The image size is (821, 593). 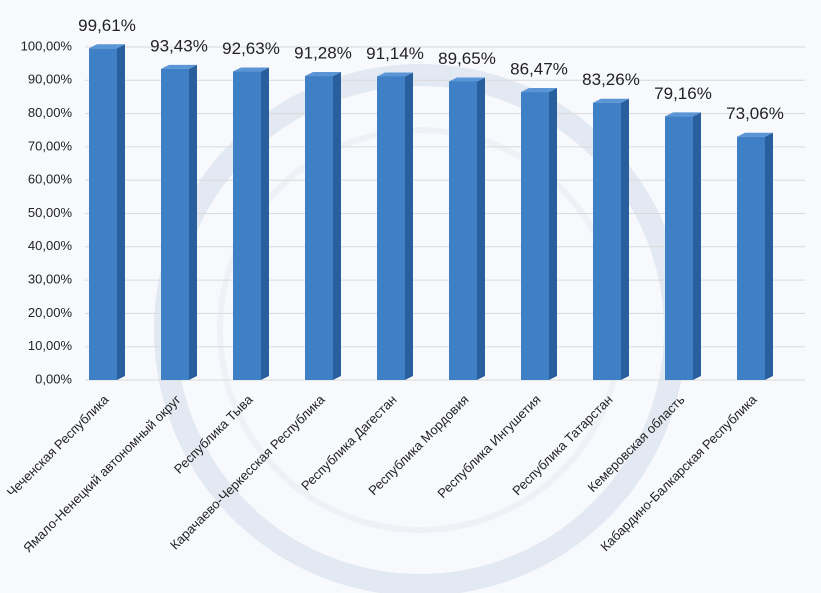 I want to click on y-tick-label: 20,00%, so click(x=50, y=312).